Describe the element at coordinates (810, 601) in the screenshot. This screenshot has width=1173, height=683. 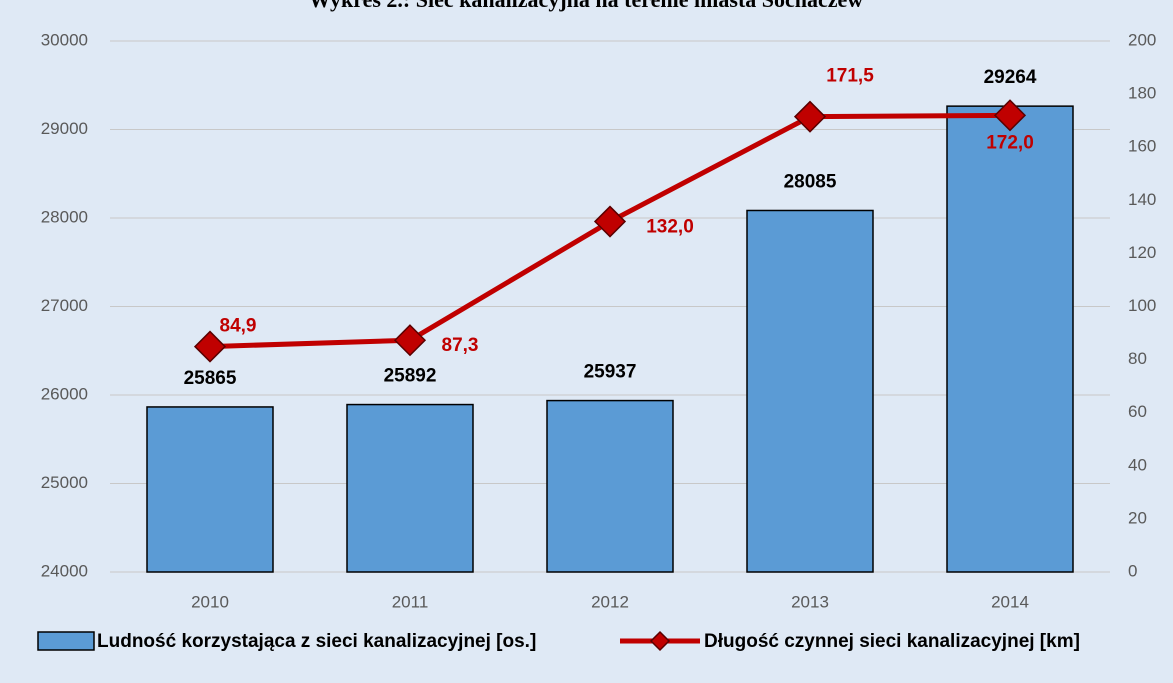
I see `x-tick-label: 2013` at that location.